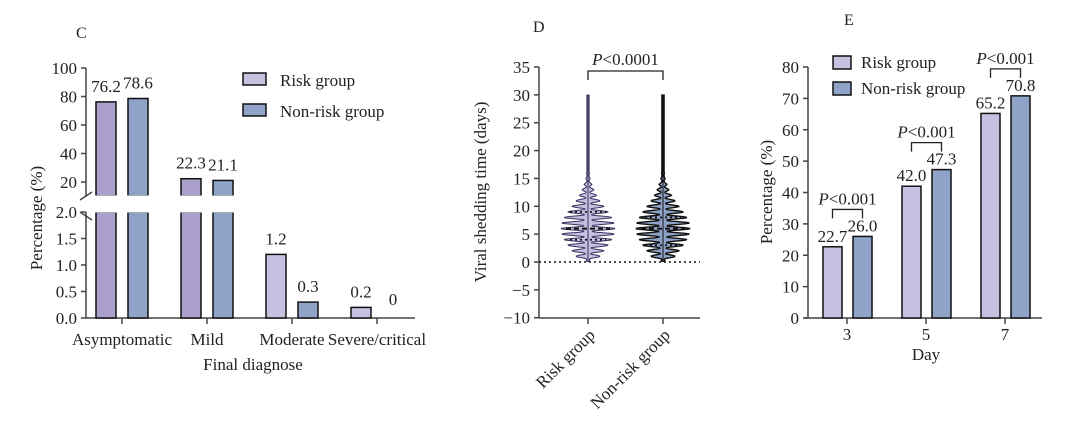  What do you see at coordinates (847, 334) in the screenshot?
I see `panel-e-x-tick-label: 3` at bounding box center [847, 334].